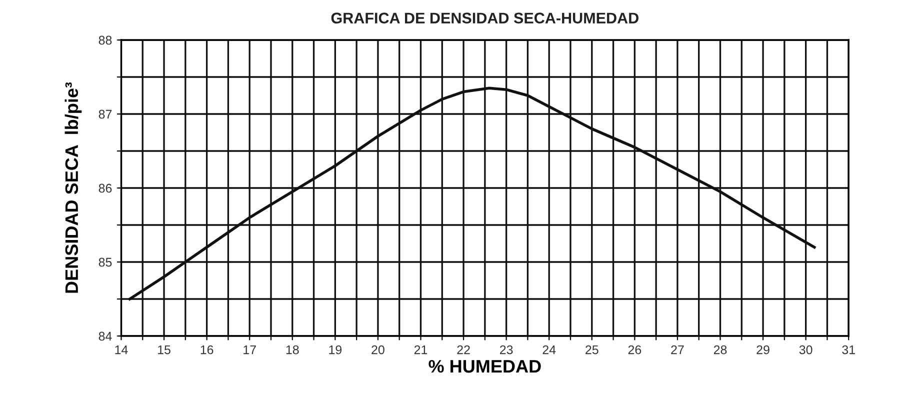 The width and height of the screenshot is (898, 400). What do you see at coordinates (484, 18) in the screenshot?
I see `chart-title: GRAFICA DE DENSIDAD SECA-HUMEDAD` at bounding box center [484, 18].